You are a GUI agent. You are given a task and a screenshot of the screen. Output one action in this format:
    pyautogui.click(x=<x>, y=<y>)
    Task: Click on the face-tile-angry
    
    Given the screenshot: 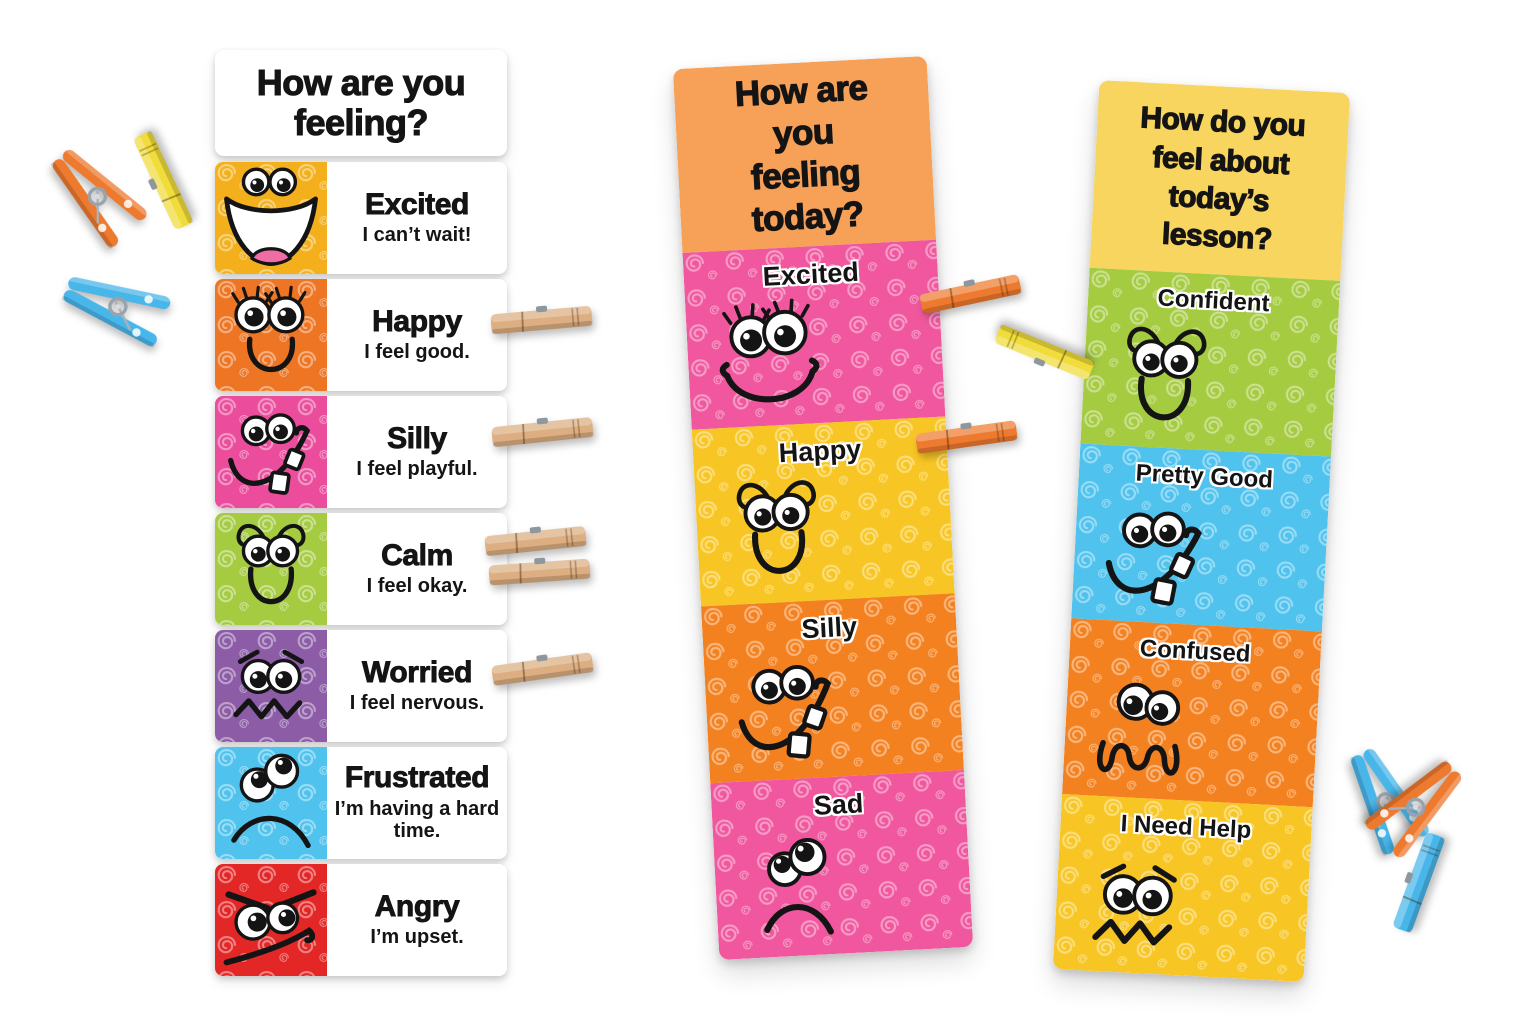 What is the action you would take?
    pyautogui.click(x=271, y=920)
    